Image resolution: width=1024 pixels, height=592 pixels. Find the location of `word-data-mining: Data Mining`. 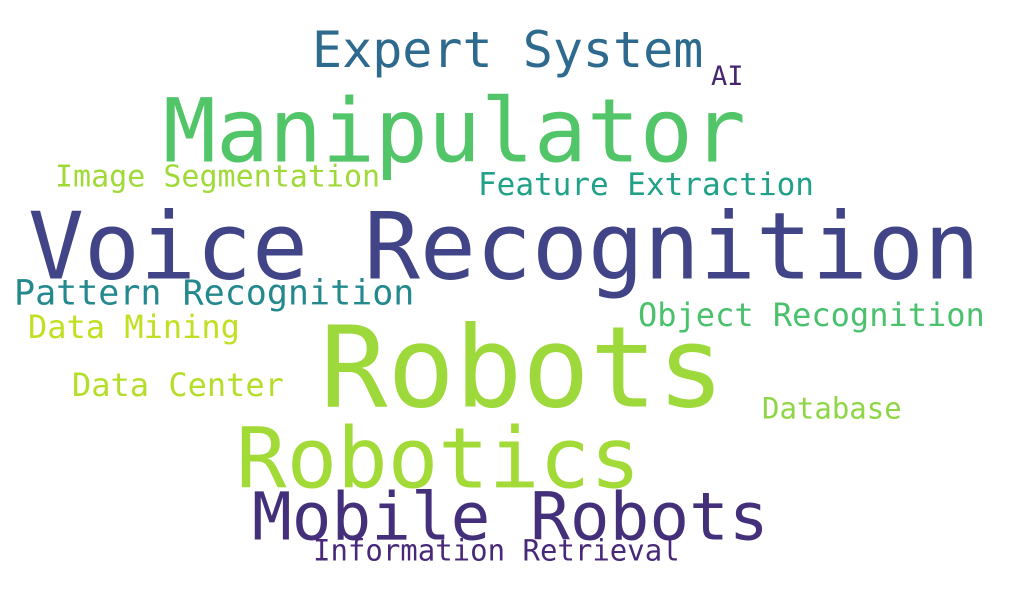

word-data-mining: Data Mining is located at coordinates (134, 327).